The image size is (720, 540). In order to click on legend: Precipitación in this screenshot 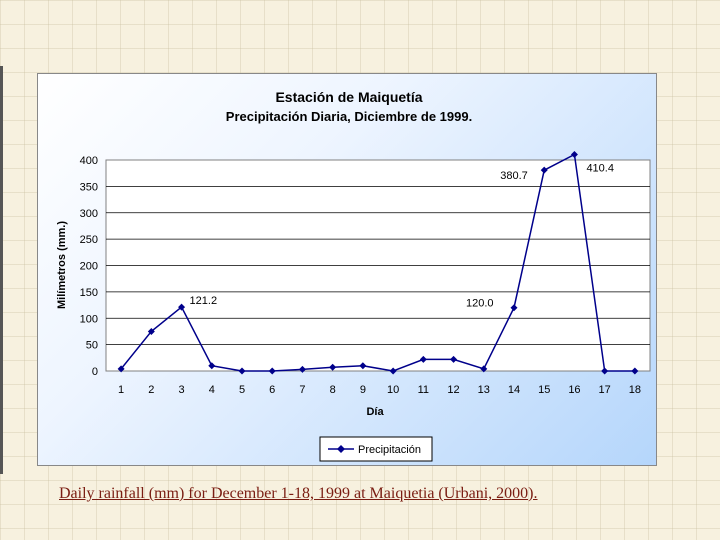, I will do `click(376, 449)`.